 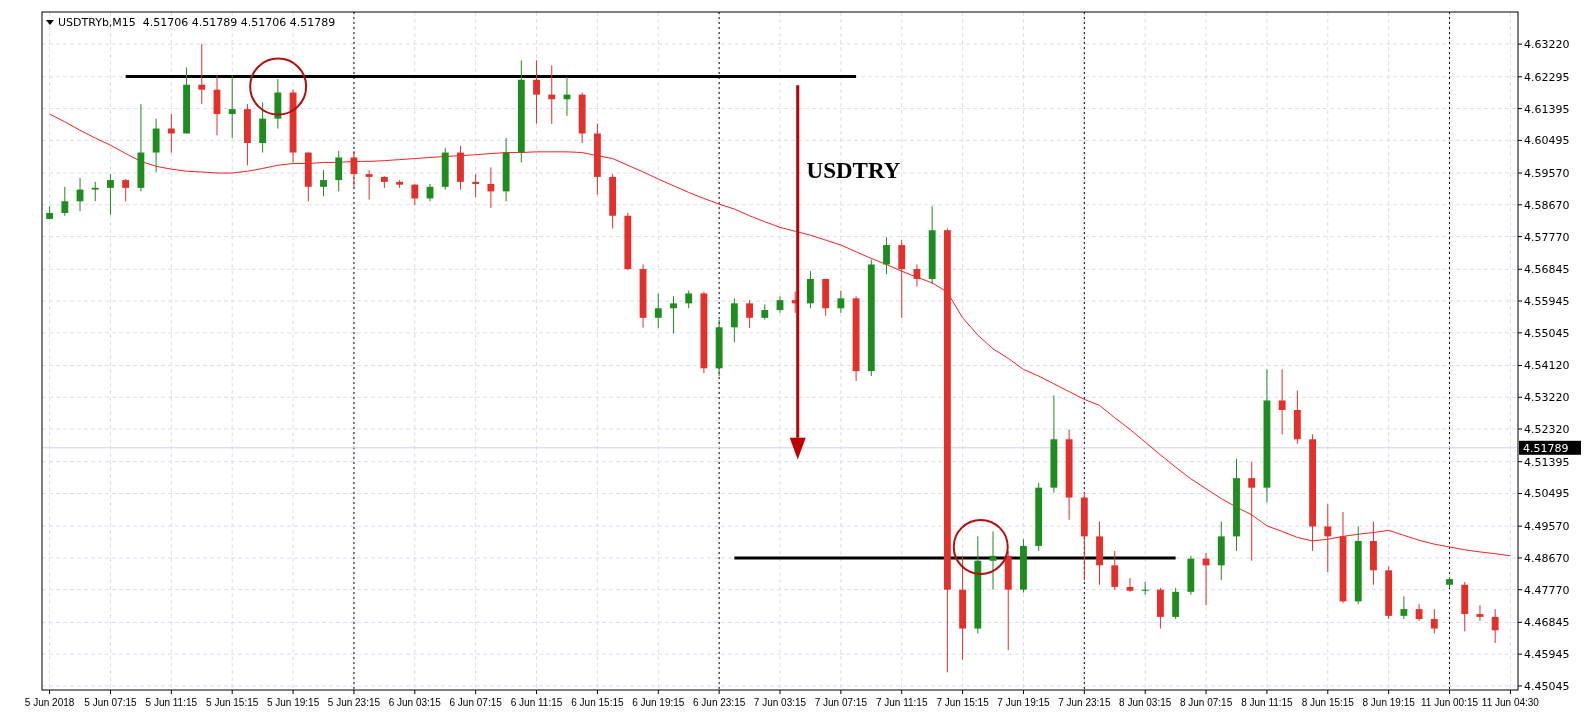 I want to click on x-tick-label: 6 Jun 23:15, so click(x=719, y=702).